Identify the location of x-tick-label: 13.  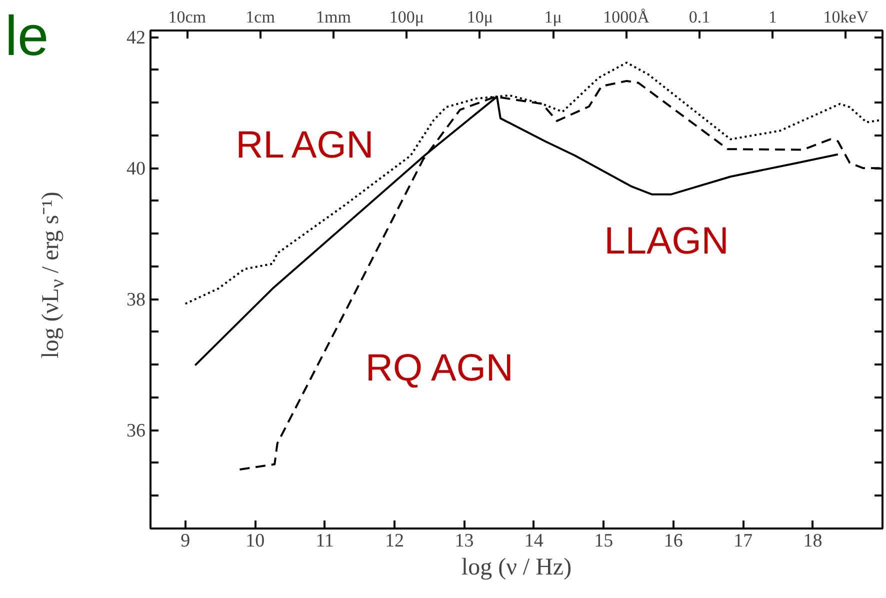
(464, 541).